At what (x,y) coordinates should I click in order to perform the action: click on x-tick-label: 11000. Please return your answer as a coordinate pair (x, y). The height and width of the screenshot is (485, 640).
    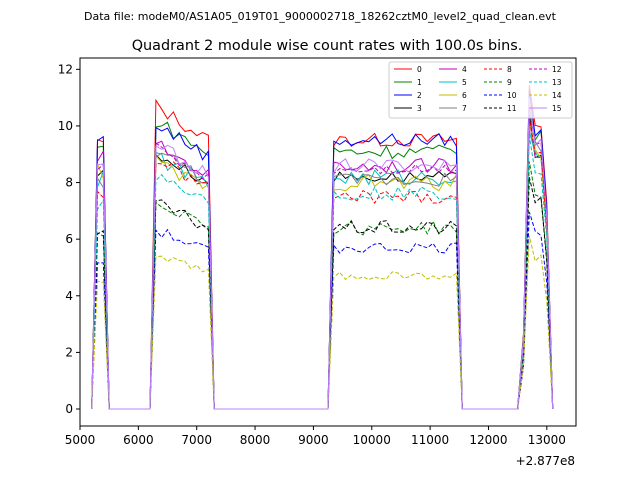
    Looking at the image, I should click on (430, 440).